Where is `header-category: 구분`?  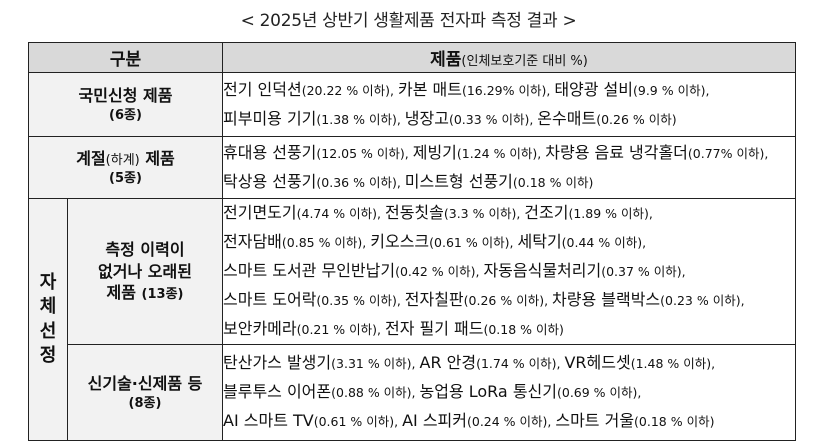 header-category: 구분 is located at coordinates (125, 57).